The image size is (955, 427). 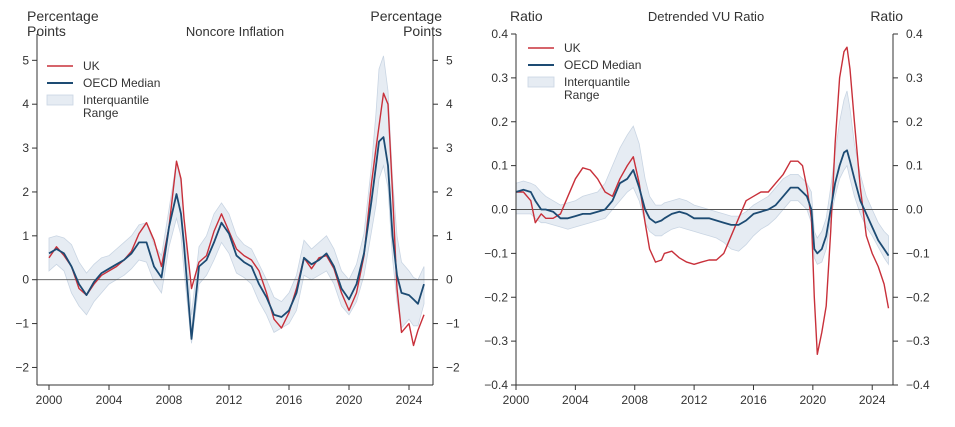 What do you see at coordinates (918, 385) in the screenshot?
I see `y-tick-label-right: −0.4` at bounding box center [918, 385].